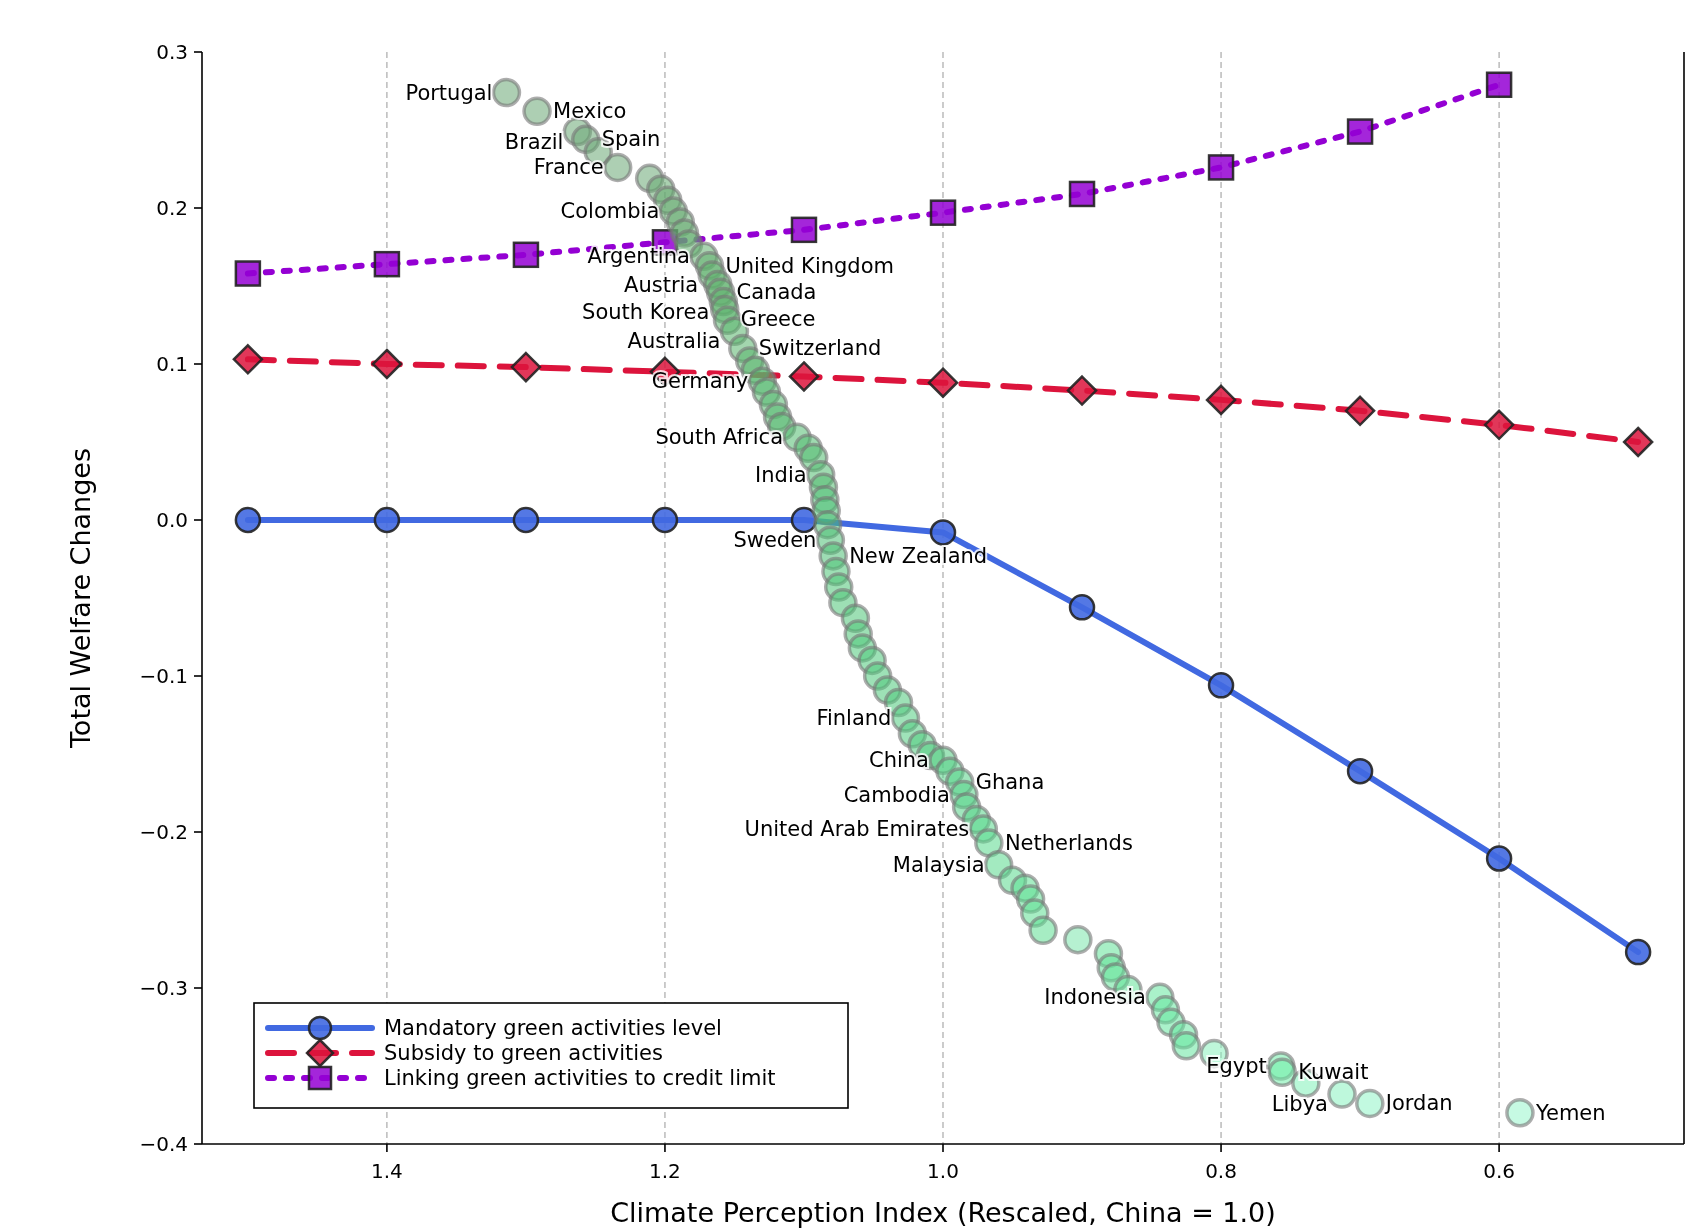 The image size is (1701, 1232). Describe the element at coordinates (80, 598) in the screenshot. I see `y-axis-title: Total Welfare Changes` at that location.